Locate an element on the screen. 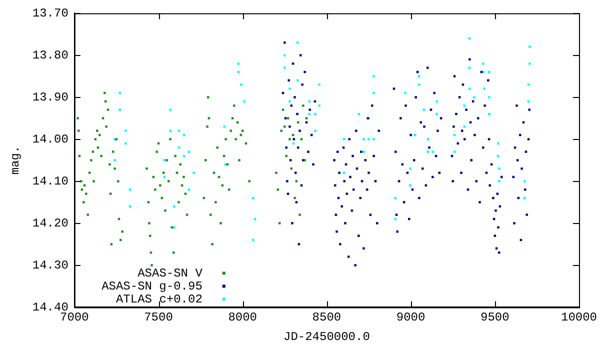  x-tick-label: 10000 is located at coordinates (579, 317).